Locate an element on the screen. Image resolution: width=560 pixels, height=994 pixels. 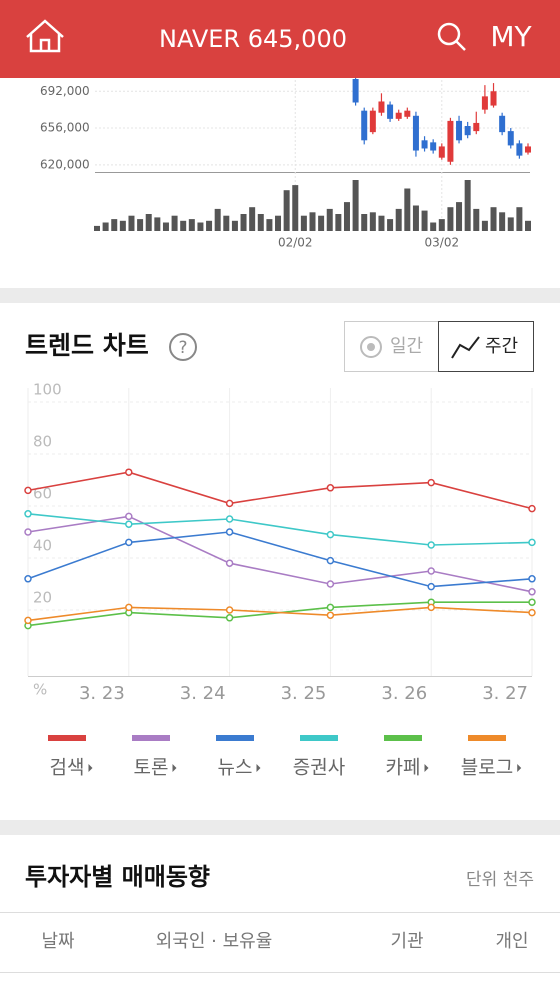
column-header: 개인 is located at coordinates (511, 941).